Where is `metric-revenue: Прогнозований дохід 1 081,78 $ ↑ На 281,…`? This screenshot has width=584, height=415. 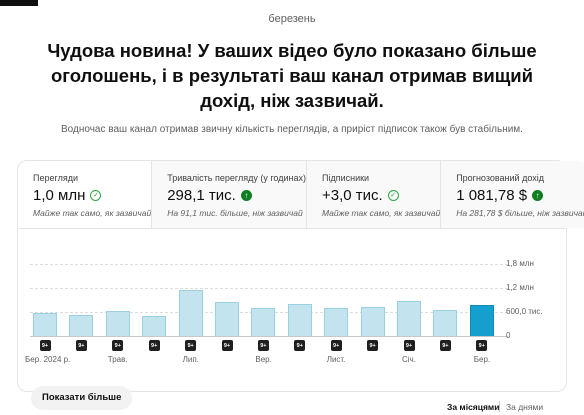 metric-revenue: Прогнозований дохід 1 081,78 $ ↑ На 281,… is located at coordinates (512, 194).